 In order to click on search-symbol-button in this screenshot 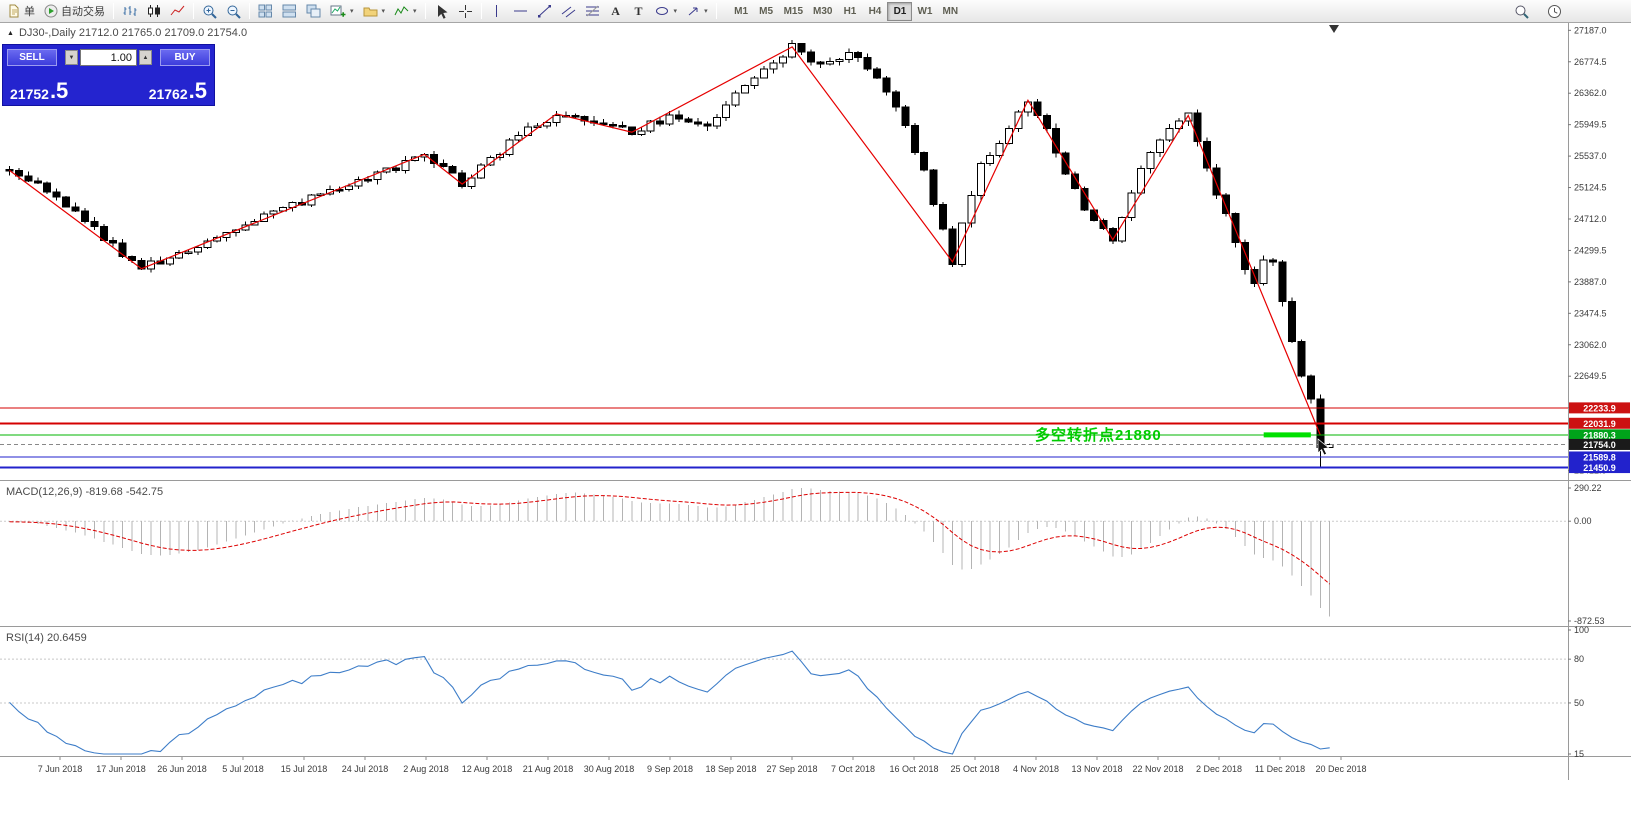, I will do `click(1521, 11)`.